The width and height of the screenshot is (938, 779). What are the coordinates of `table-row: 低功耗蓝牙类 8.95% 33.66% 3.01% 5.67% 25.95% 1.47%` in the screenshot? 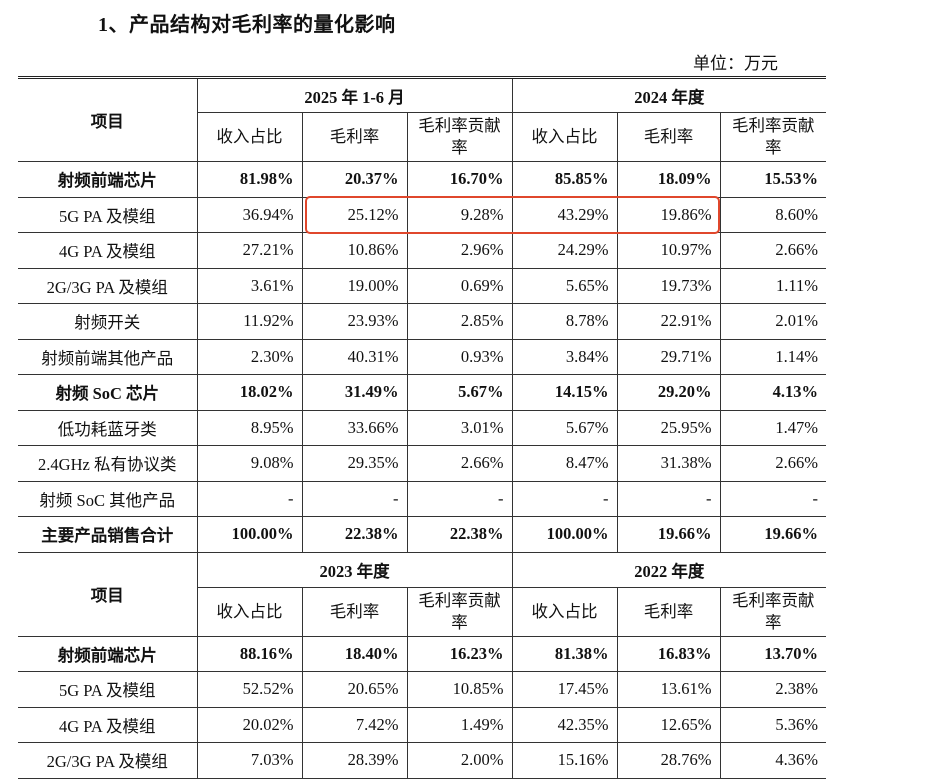 It's located at (422, 427).